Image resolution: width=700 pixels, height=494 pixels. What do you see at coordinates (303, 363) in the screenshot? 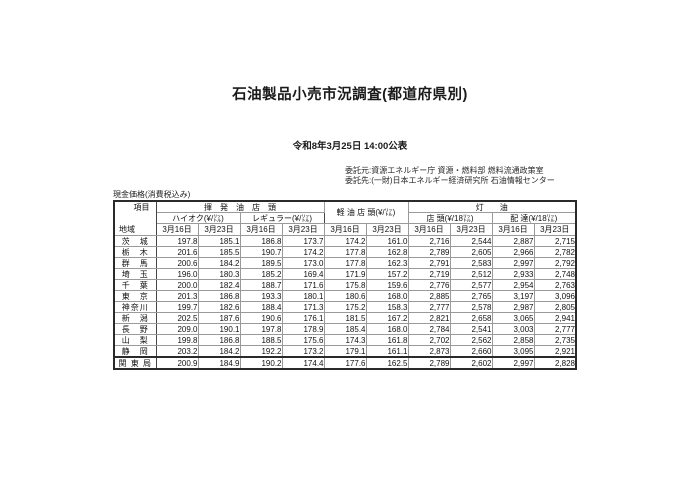
I see `price-cell: 174.4` at bounding box center [303, 363].